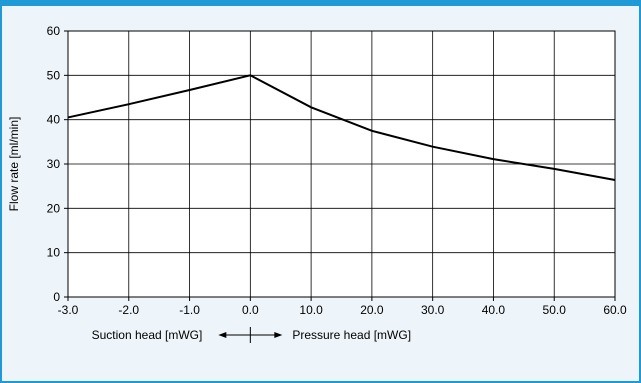  Describe the element at coordinates (494, 310) in the screenshot. I see `x-tick-label: 40.0` at that location.